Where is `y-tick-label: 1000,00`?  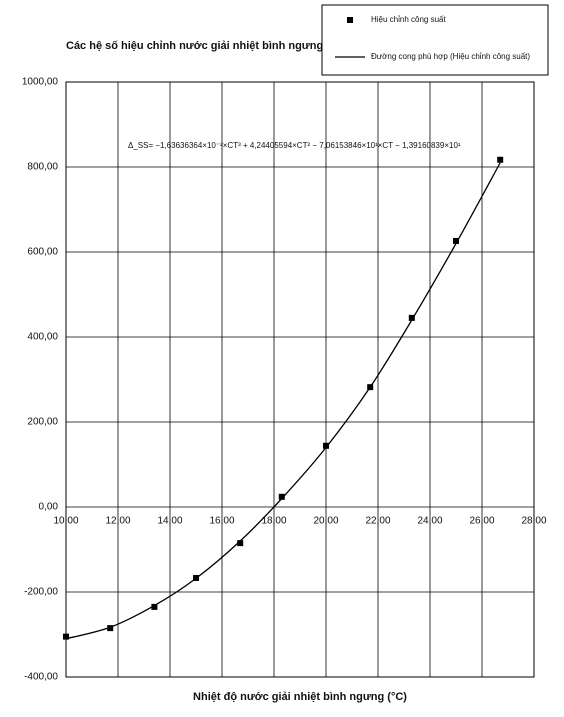
y-tick-label: 1000,00 is located at coordinates (40, 82).